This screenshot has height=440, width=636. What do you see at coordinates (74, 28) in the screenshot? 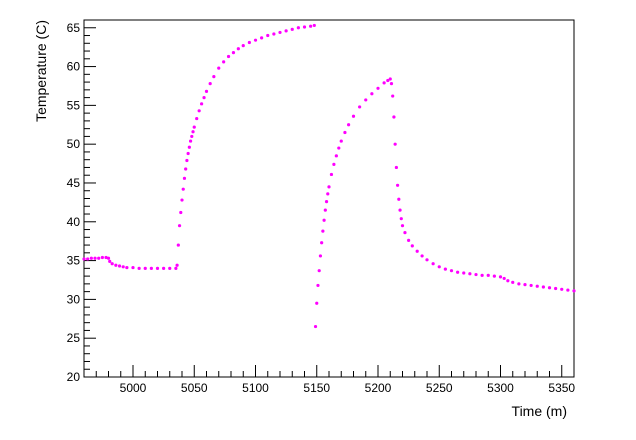
I see `y-tick-label: 65` at bounding box center [74, 28].